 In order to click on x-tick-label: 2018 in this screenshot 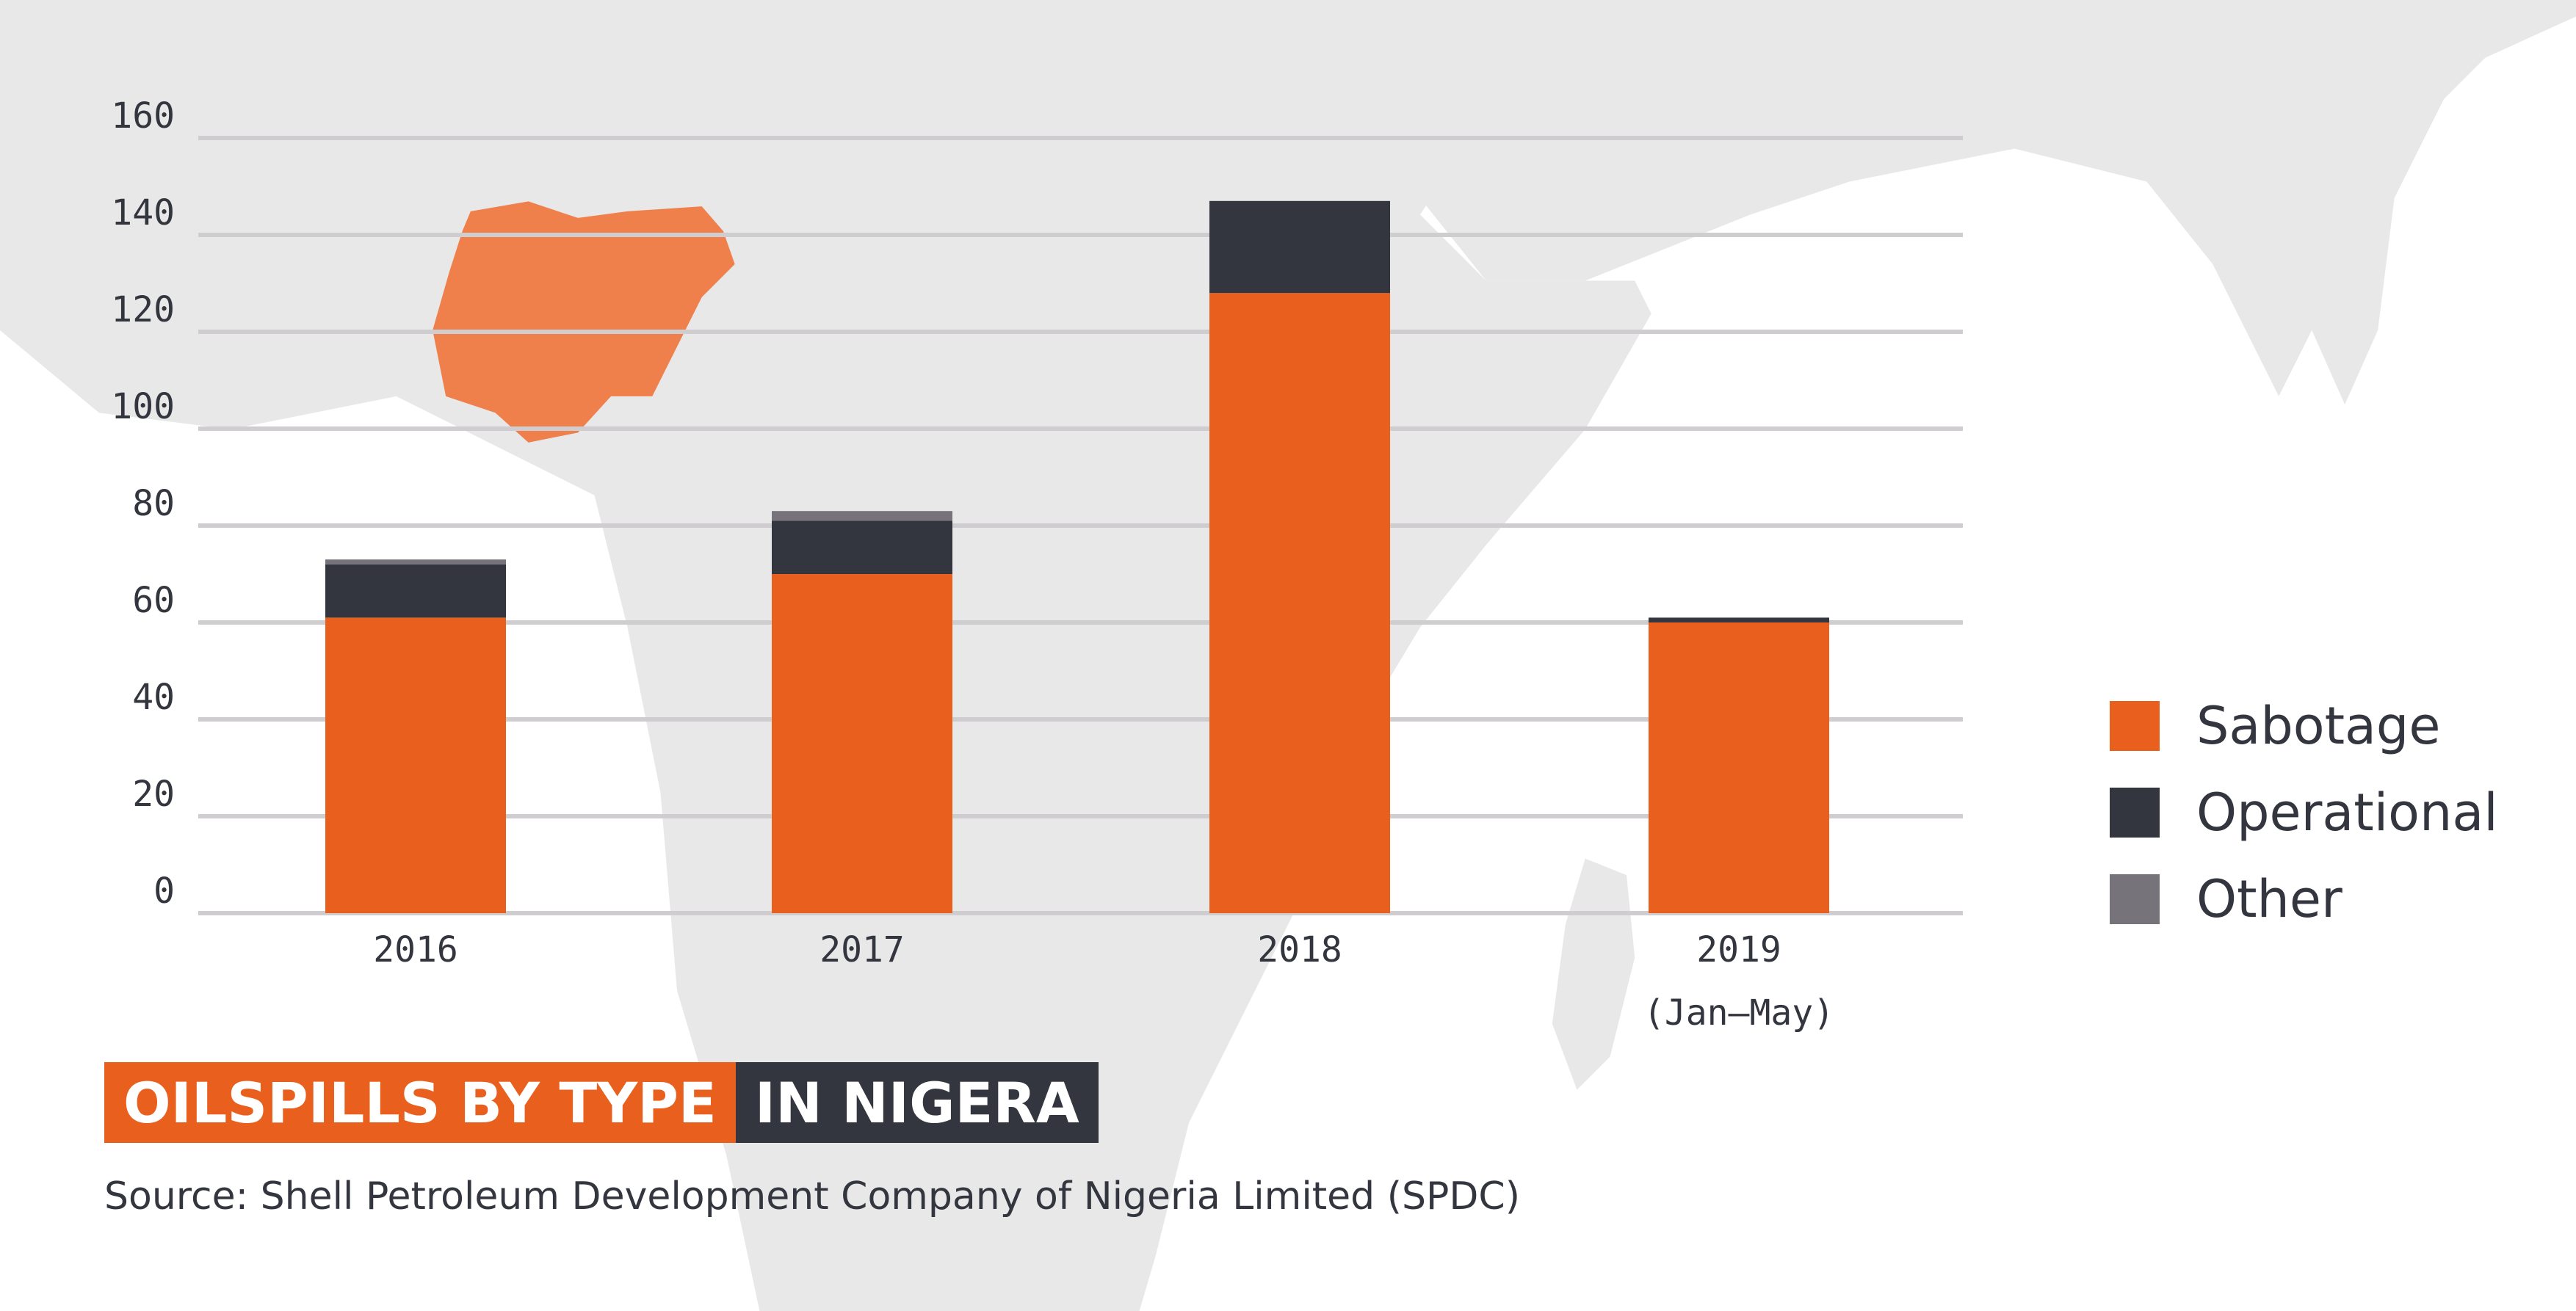, I will do `click(1299, 949)`.